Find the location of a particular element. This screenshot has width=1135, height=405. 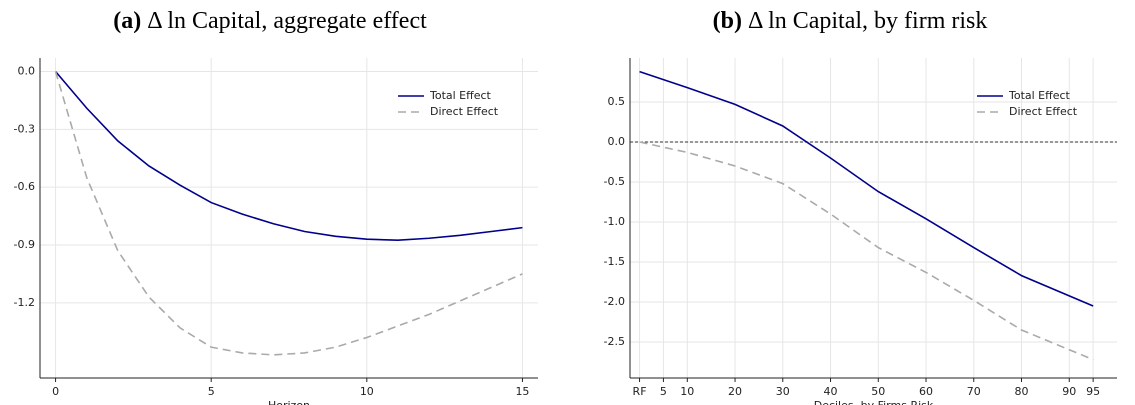

y-tick-label: -1.0 is located at coordinates (614, 221).